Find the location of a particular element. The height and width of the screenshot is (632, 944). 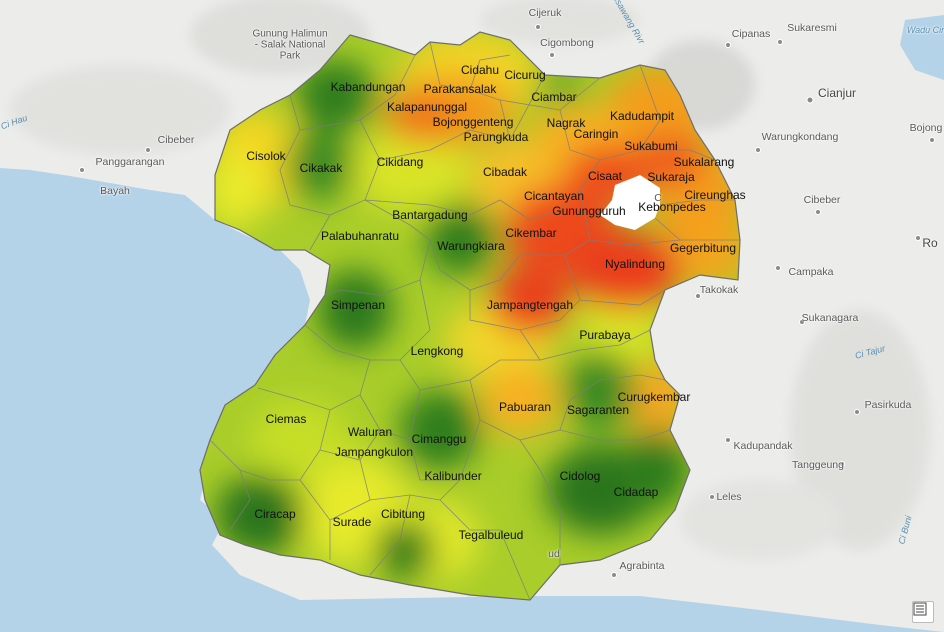

basemap-label-takokak: Takokak is located at coordinates (719, 290).